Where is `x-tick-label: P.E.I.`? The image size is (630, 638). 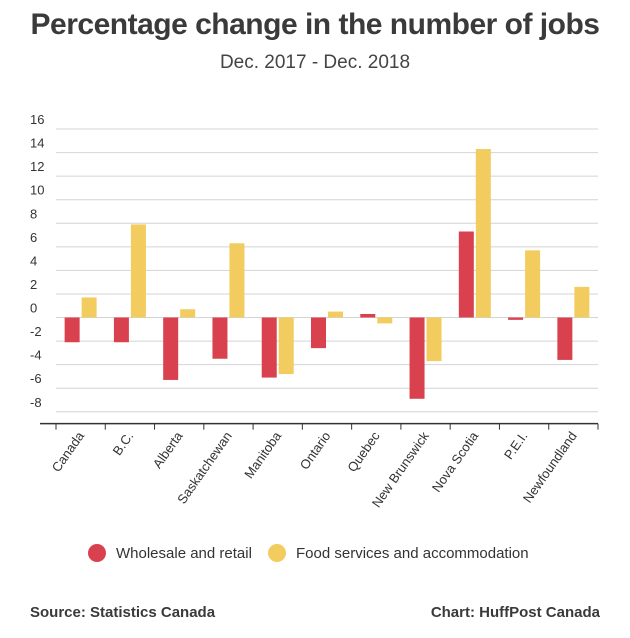
x-tick-label: P.E.I. is located at coordinates (516, 445).